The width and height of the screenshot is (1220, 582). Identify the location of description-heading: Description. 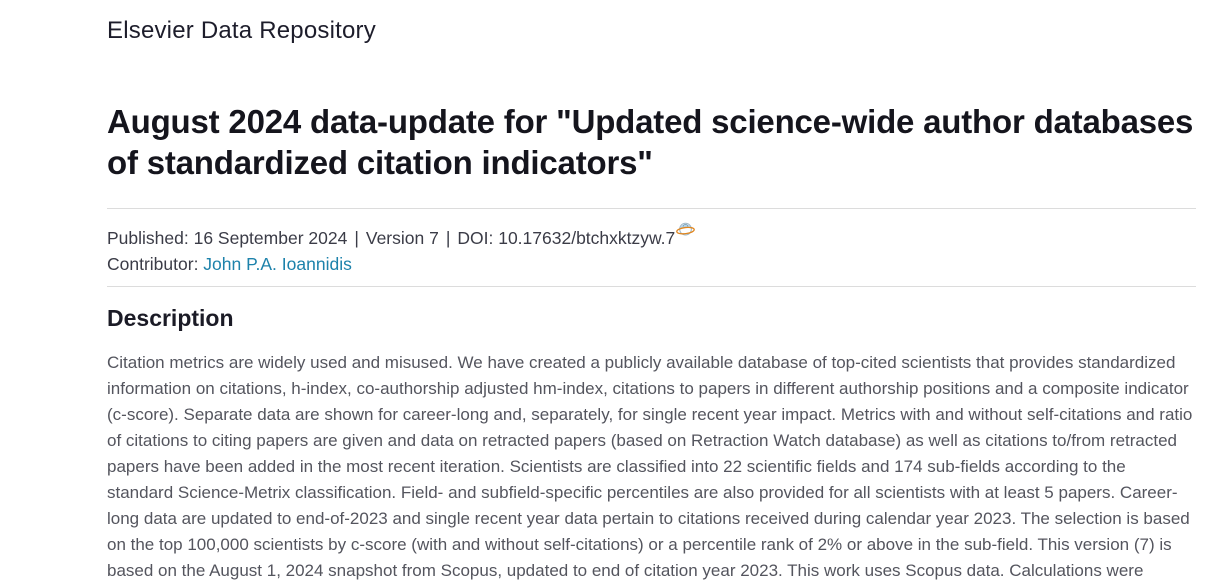
(170, 318).